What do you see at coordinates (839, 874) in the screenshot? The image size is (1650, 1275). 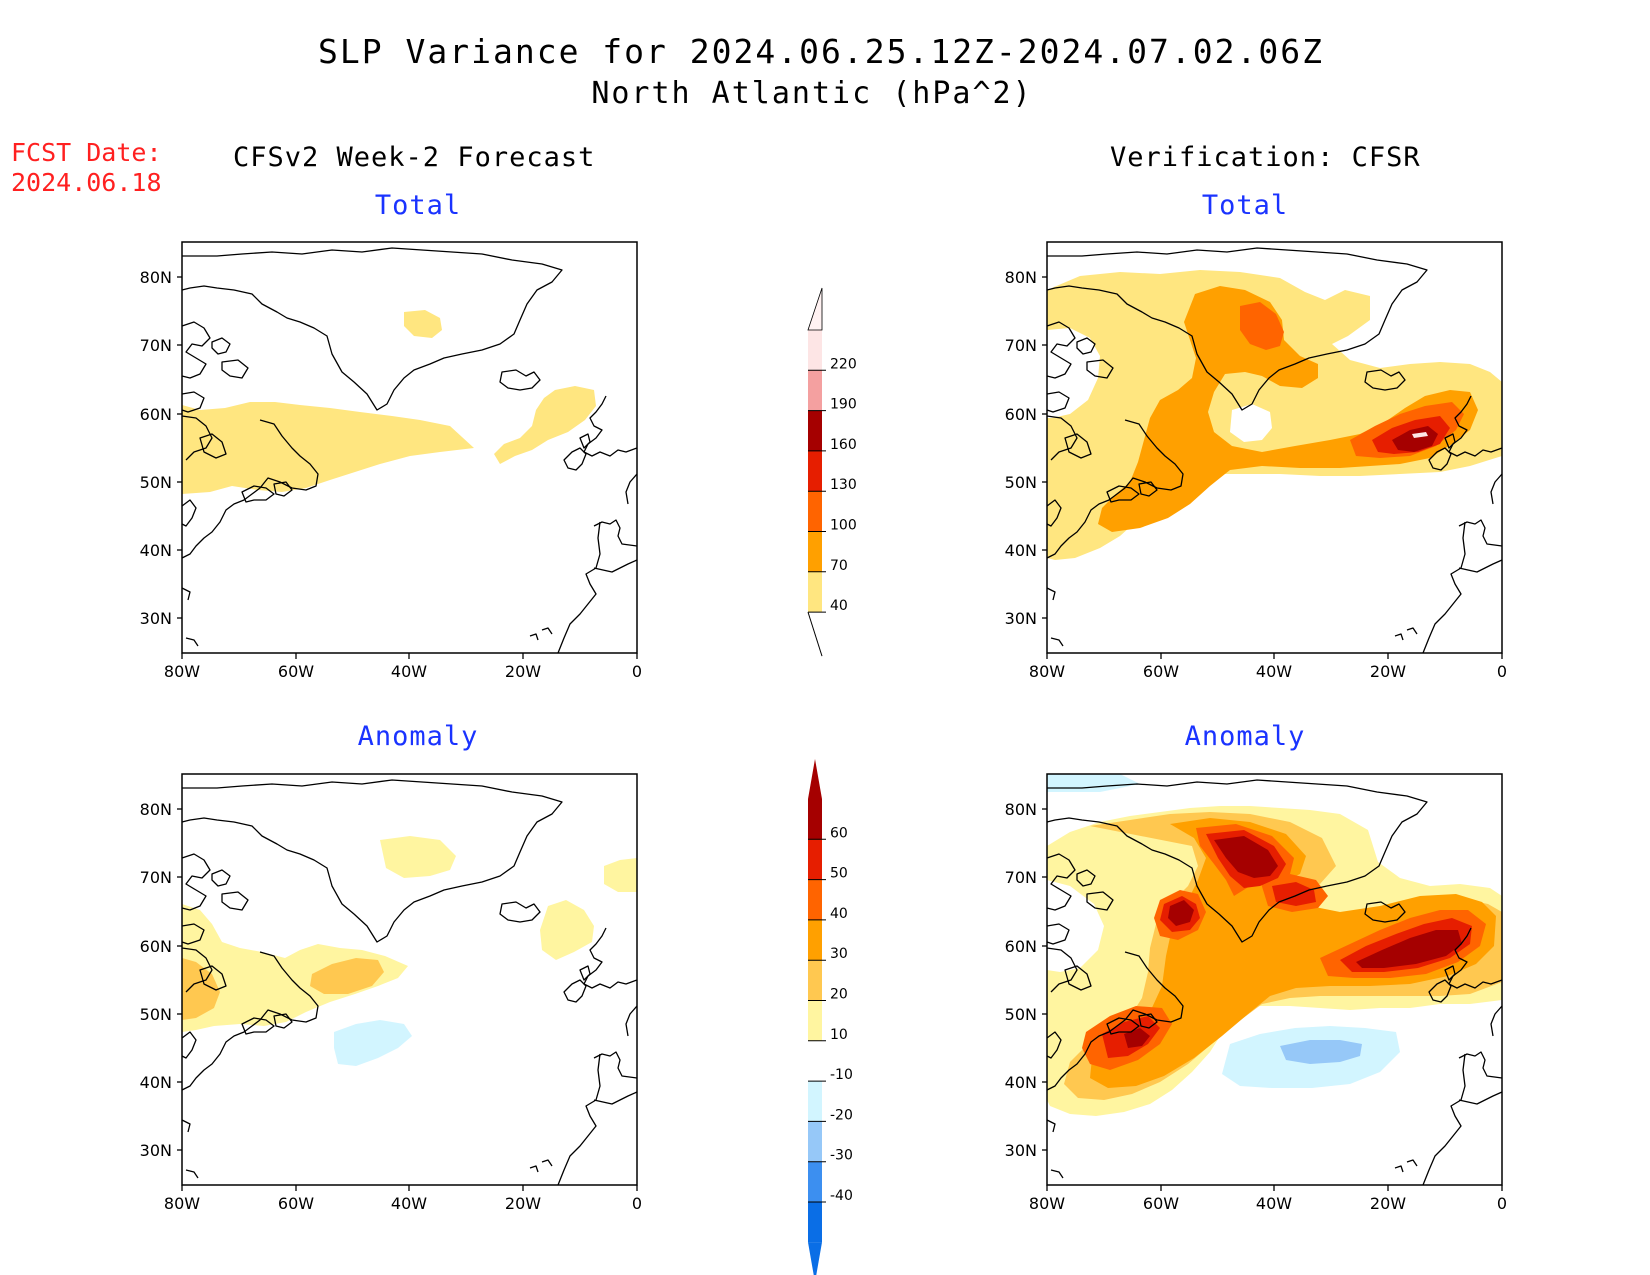 I see `colorbar-label: 50` at bounding box center [839, 874].